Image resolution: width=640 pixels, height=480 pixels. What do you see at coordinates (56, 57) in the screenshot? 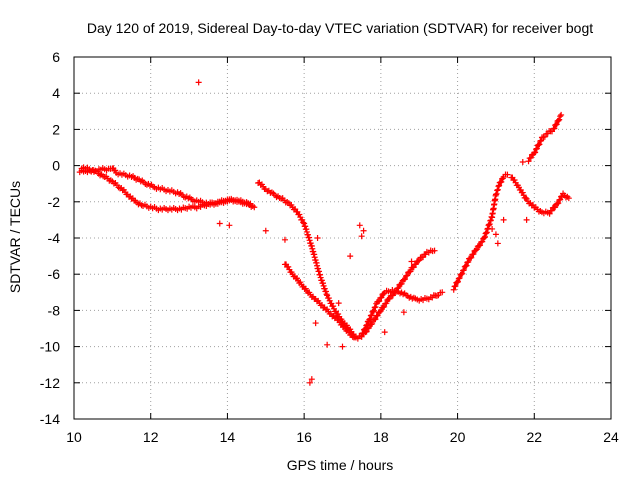
I see `y-tick-label: 6` at bounding box center [56, 57].